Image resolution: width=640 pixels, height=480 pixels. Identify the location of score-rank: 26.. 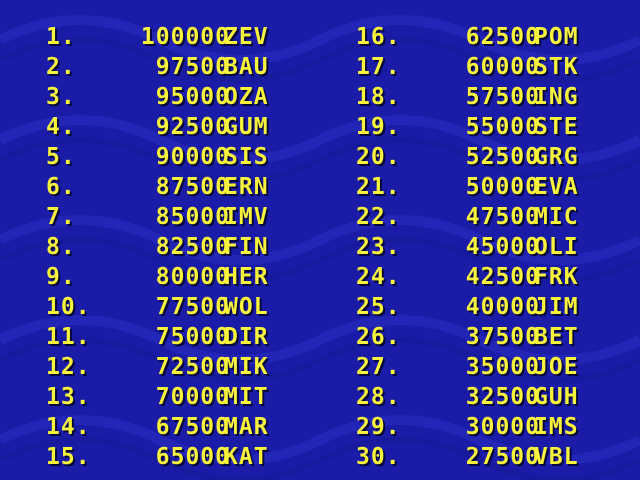
(378, 337).